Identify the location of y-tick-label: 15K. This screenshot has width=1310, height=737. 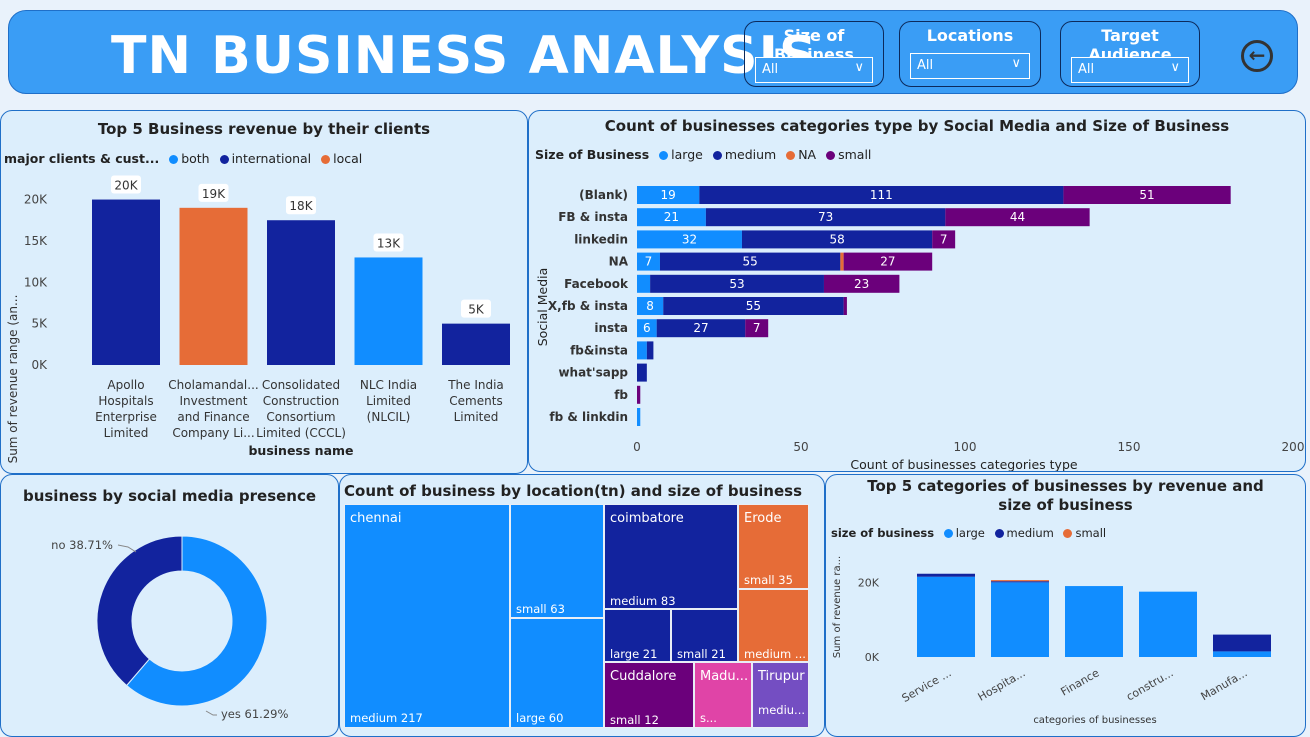
(36, 241).